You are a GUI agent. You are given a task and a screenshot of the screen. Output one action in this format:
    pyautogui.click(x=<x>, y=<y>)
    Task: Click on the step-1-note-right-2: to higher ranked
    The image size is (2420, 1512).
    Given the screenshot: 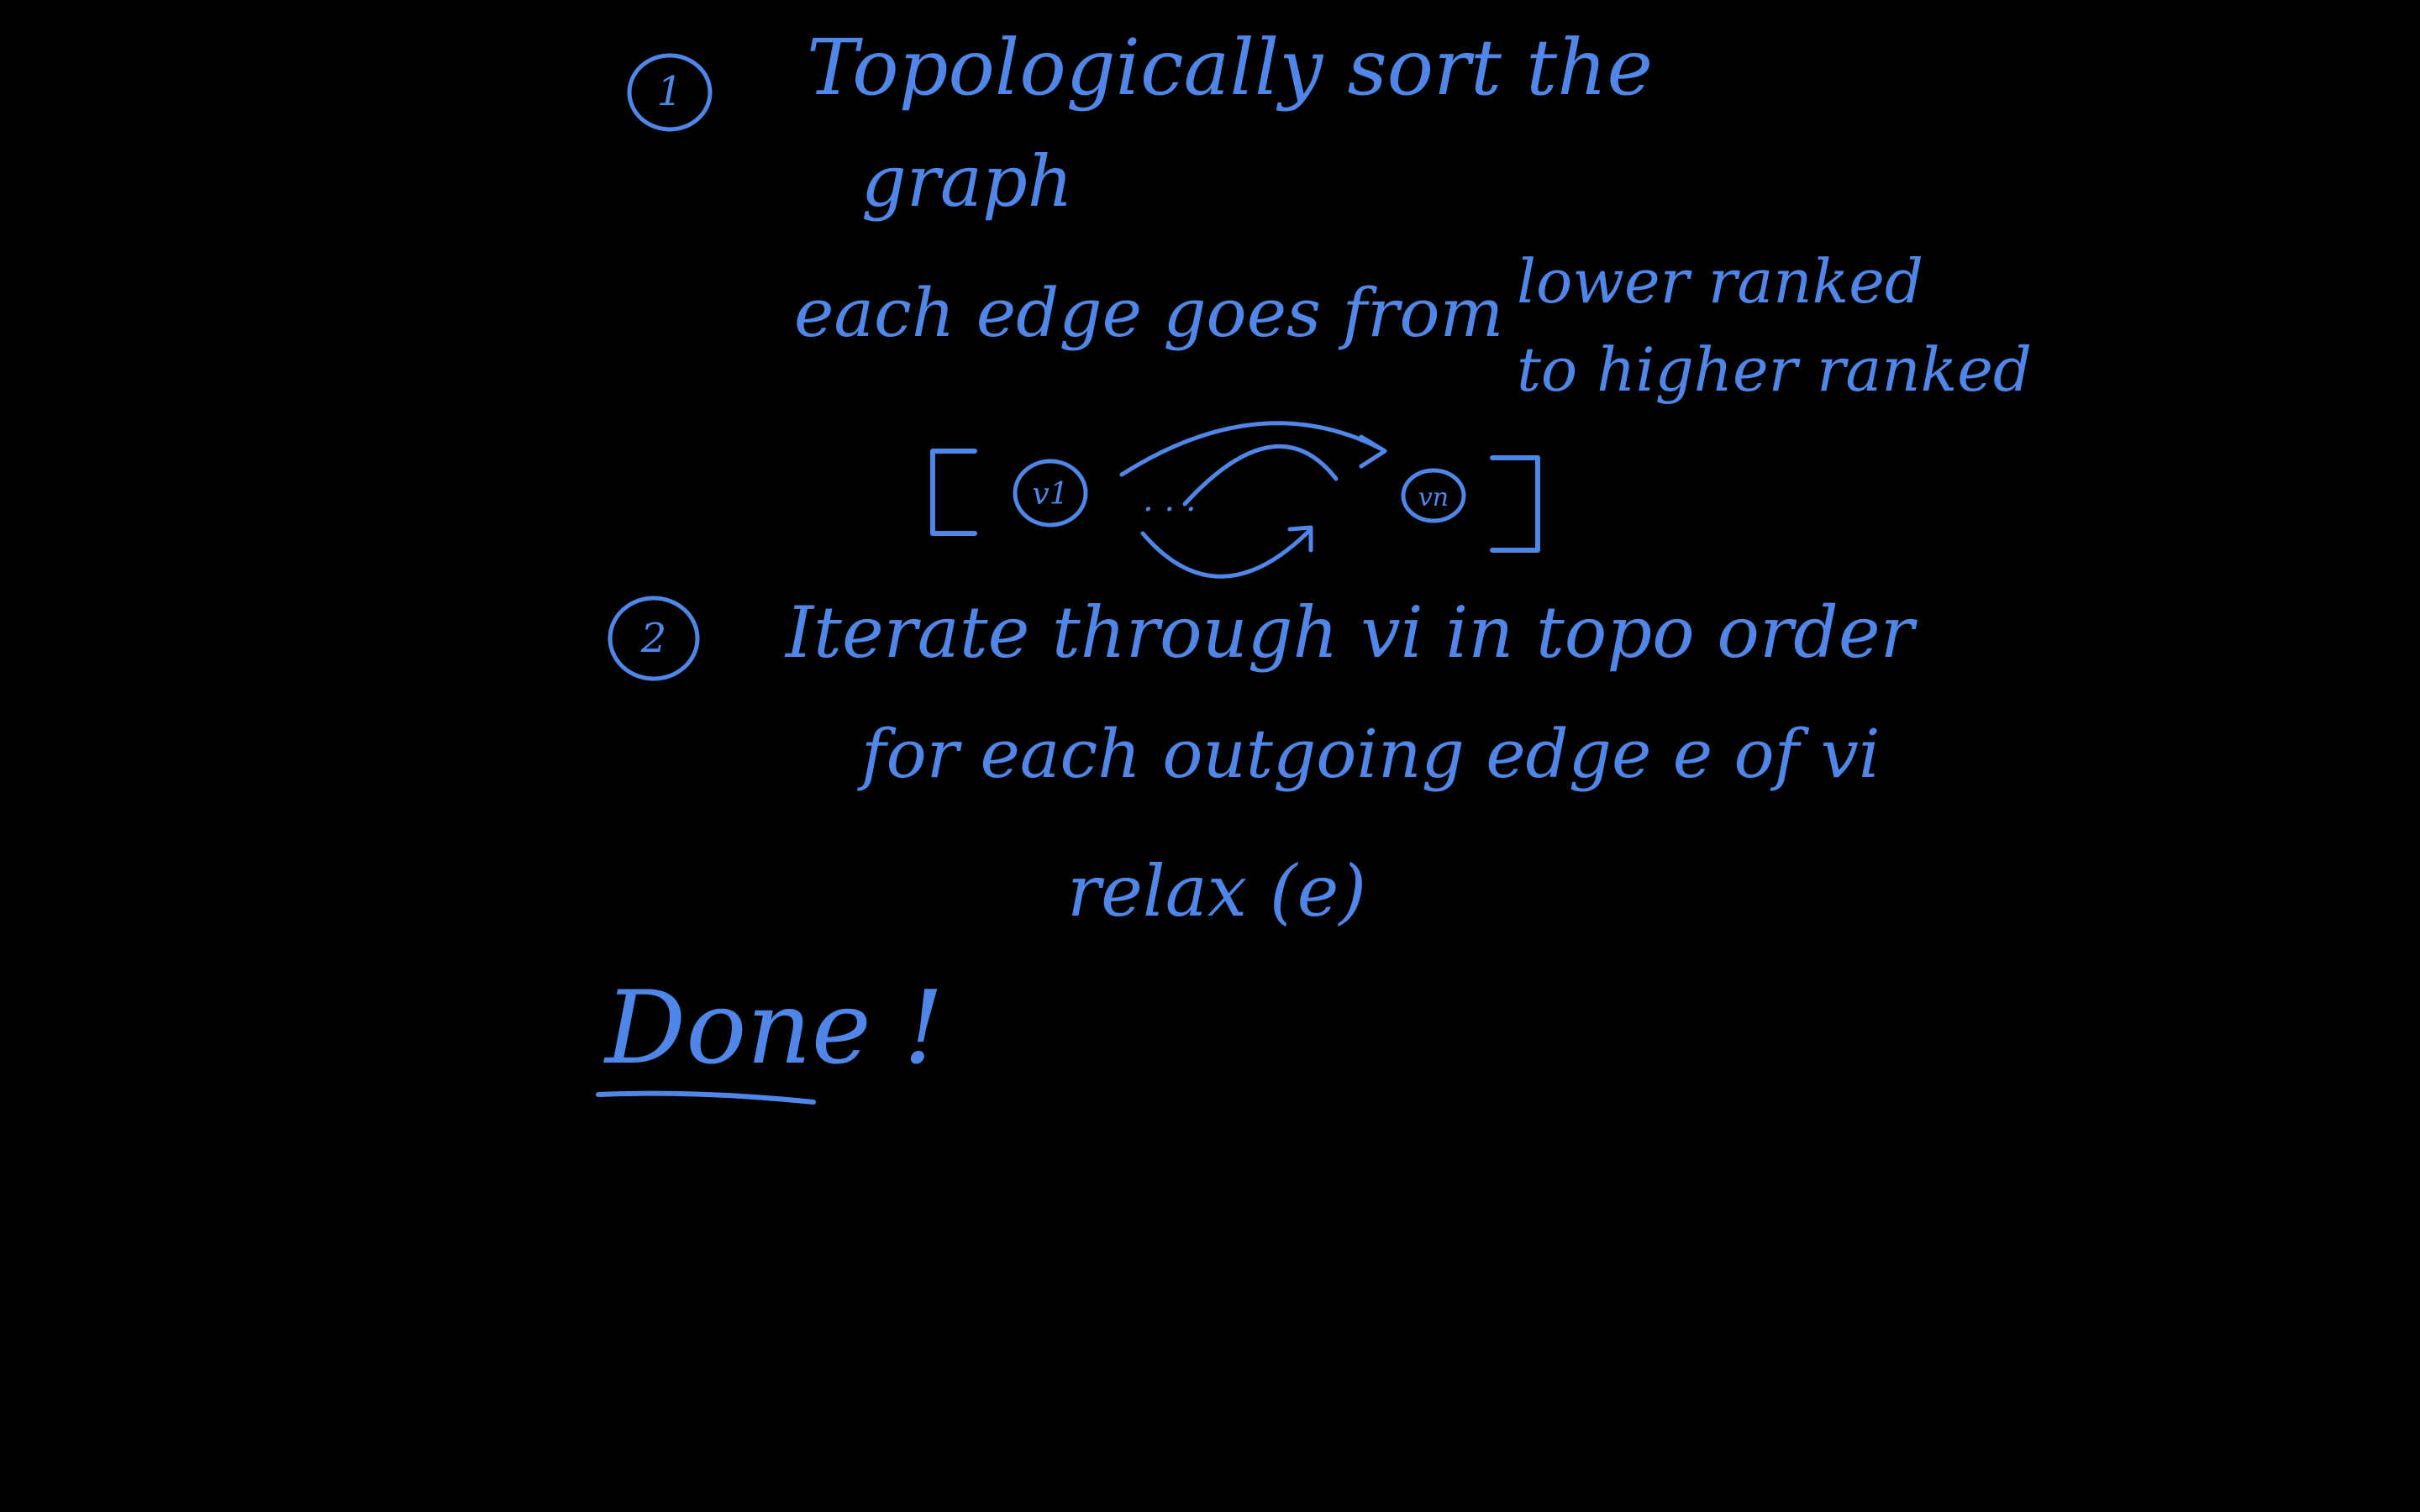 What is the action you would take?
    pyautogui.click(x=1774, y=369)
    